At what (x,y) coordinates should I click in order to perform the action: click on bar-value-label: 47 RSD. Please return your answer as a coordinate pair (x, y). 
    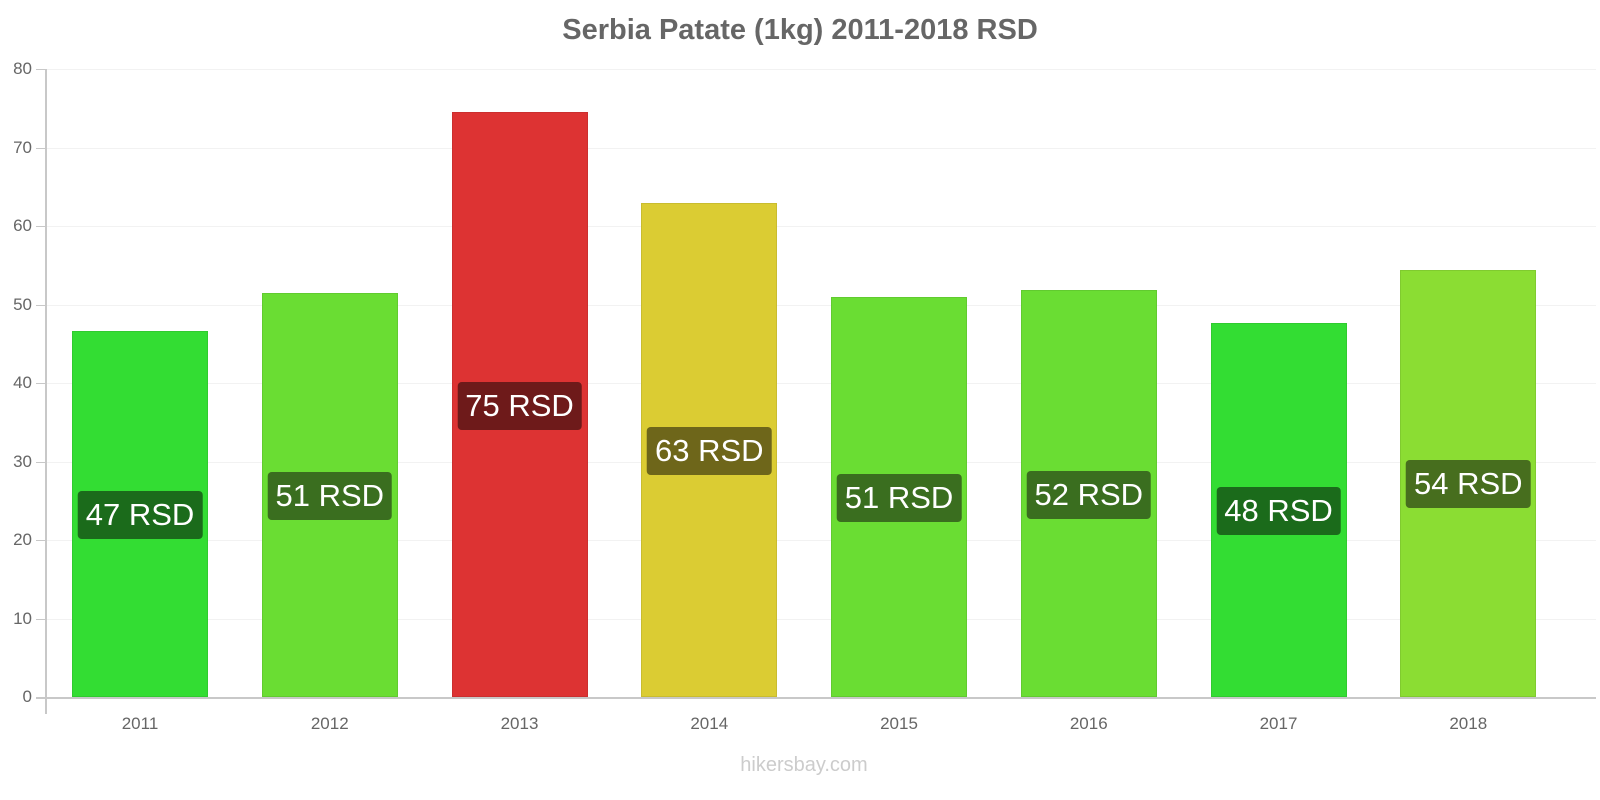
    Looking at the image, I should click on (140, 515).